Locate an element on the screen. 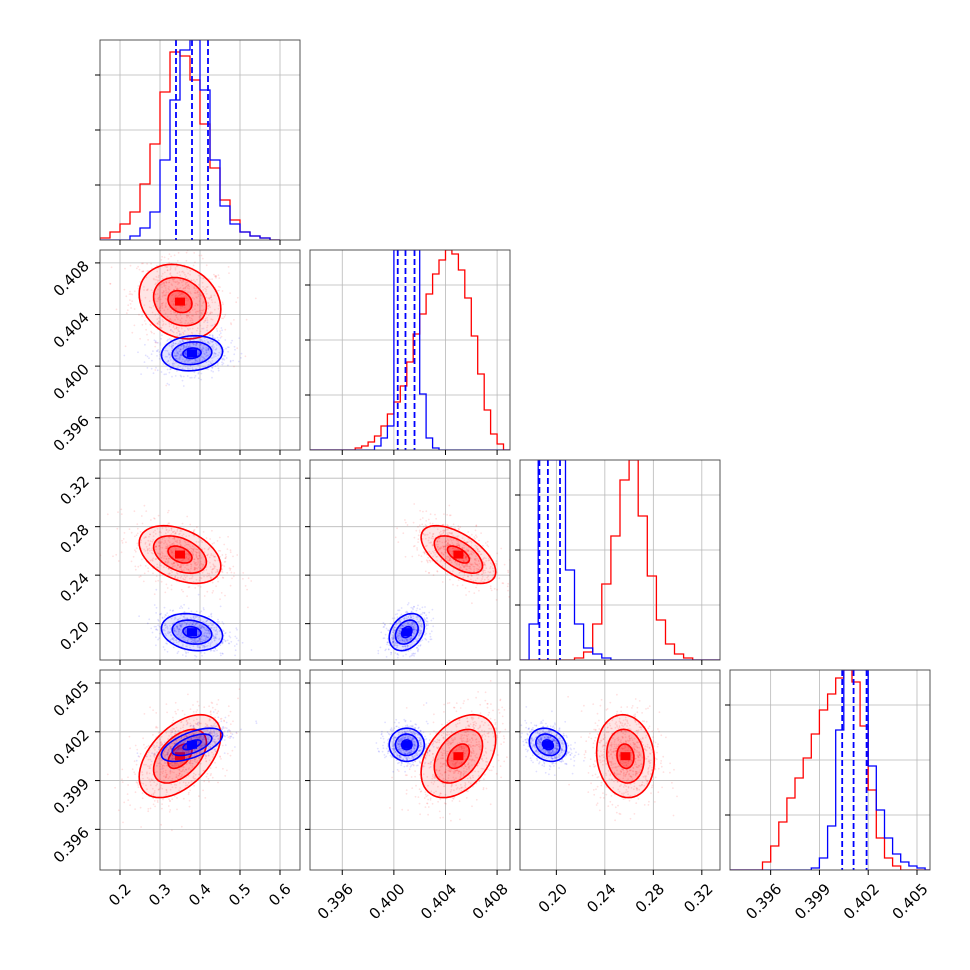 The image size is (970, 970). x-ticks is located at coordinates (419, 452).